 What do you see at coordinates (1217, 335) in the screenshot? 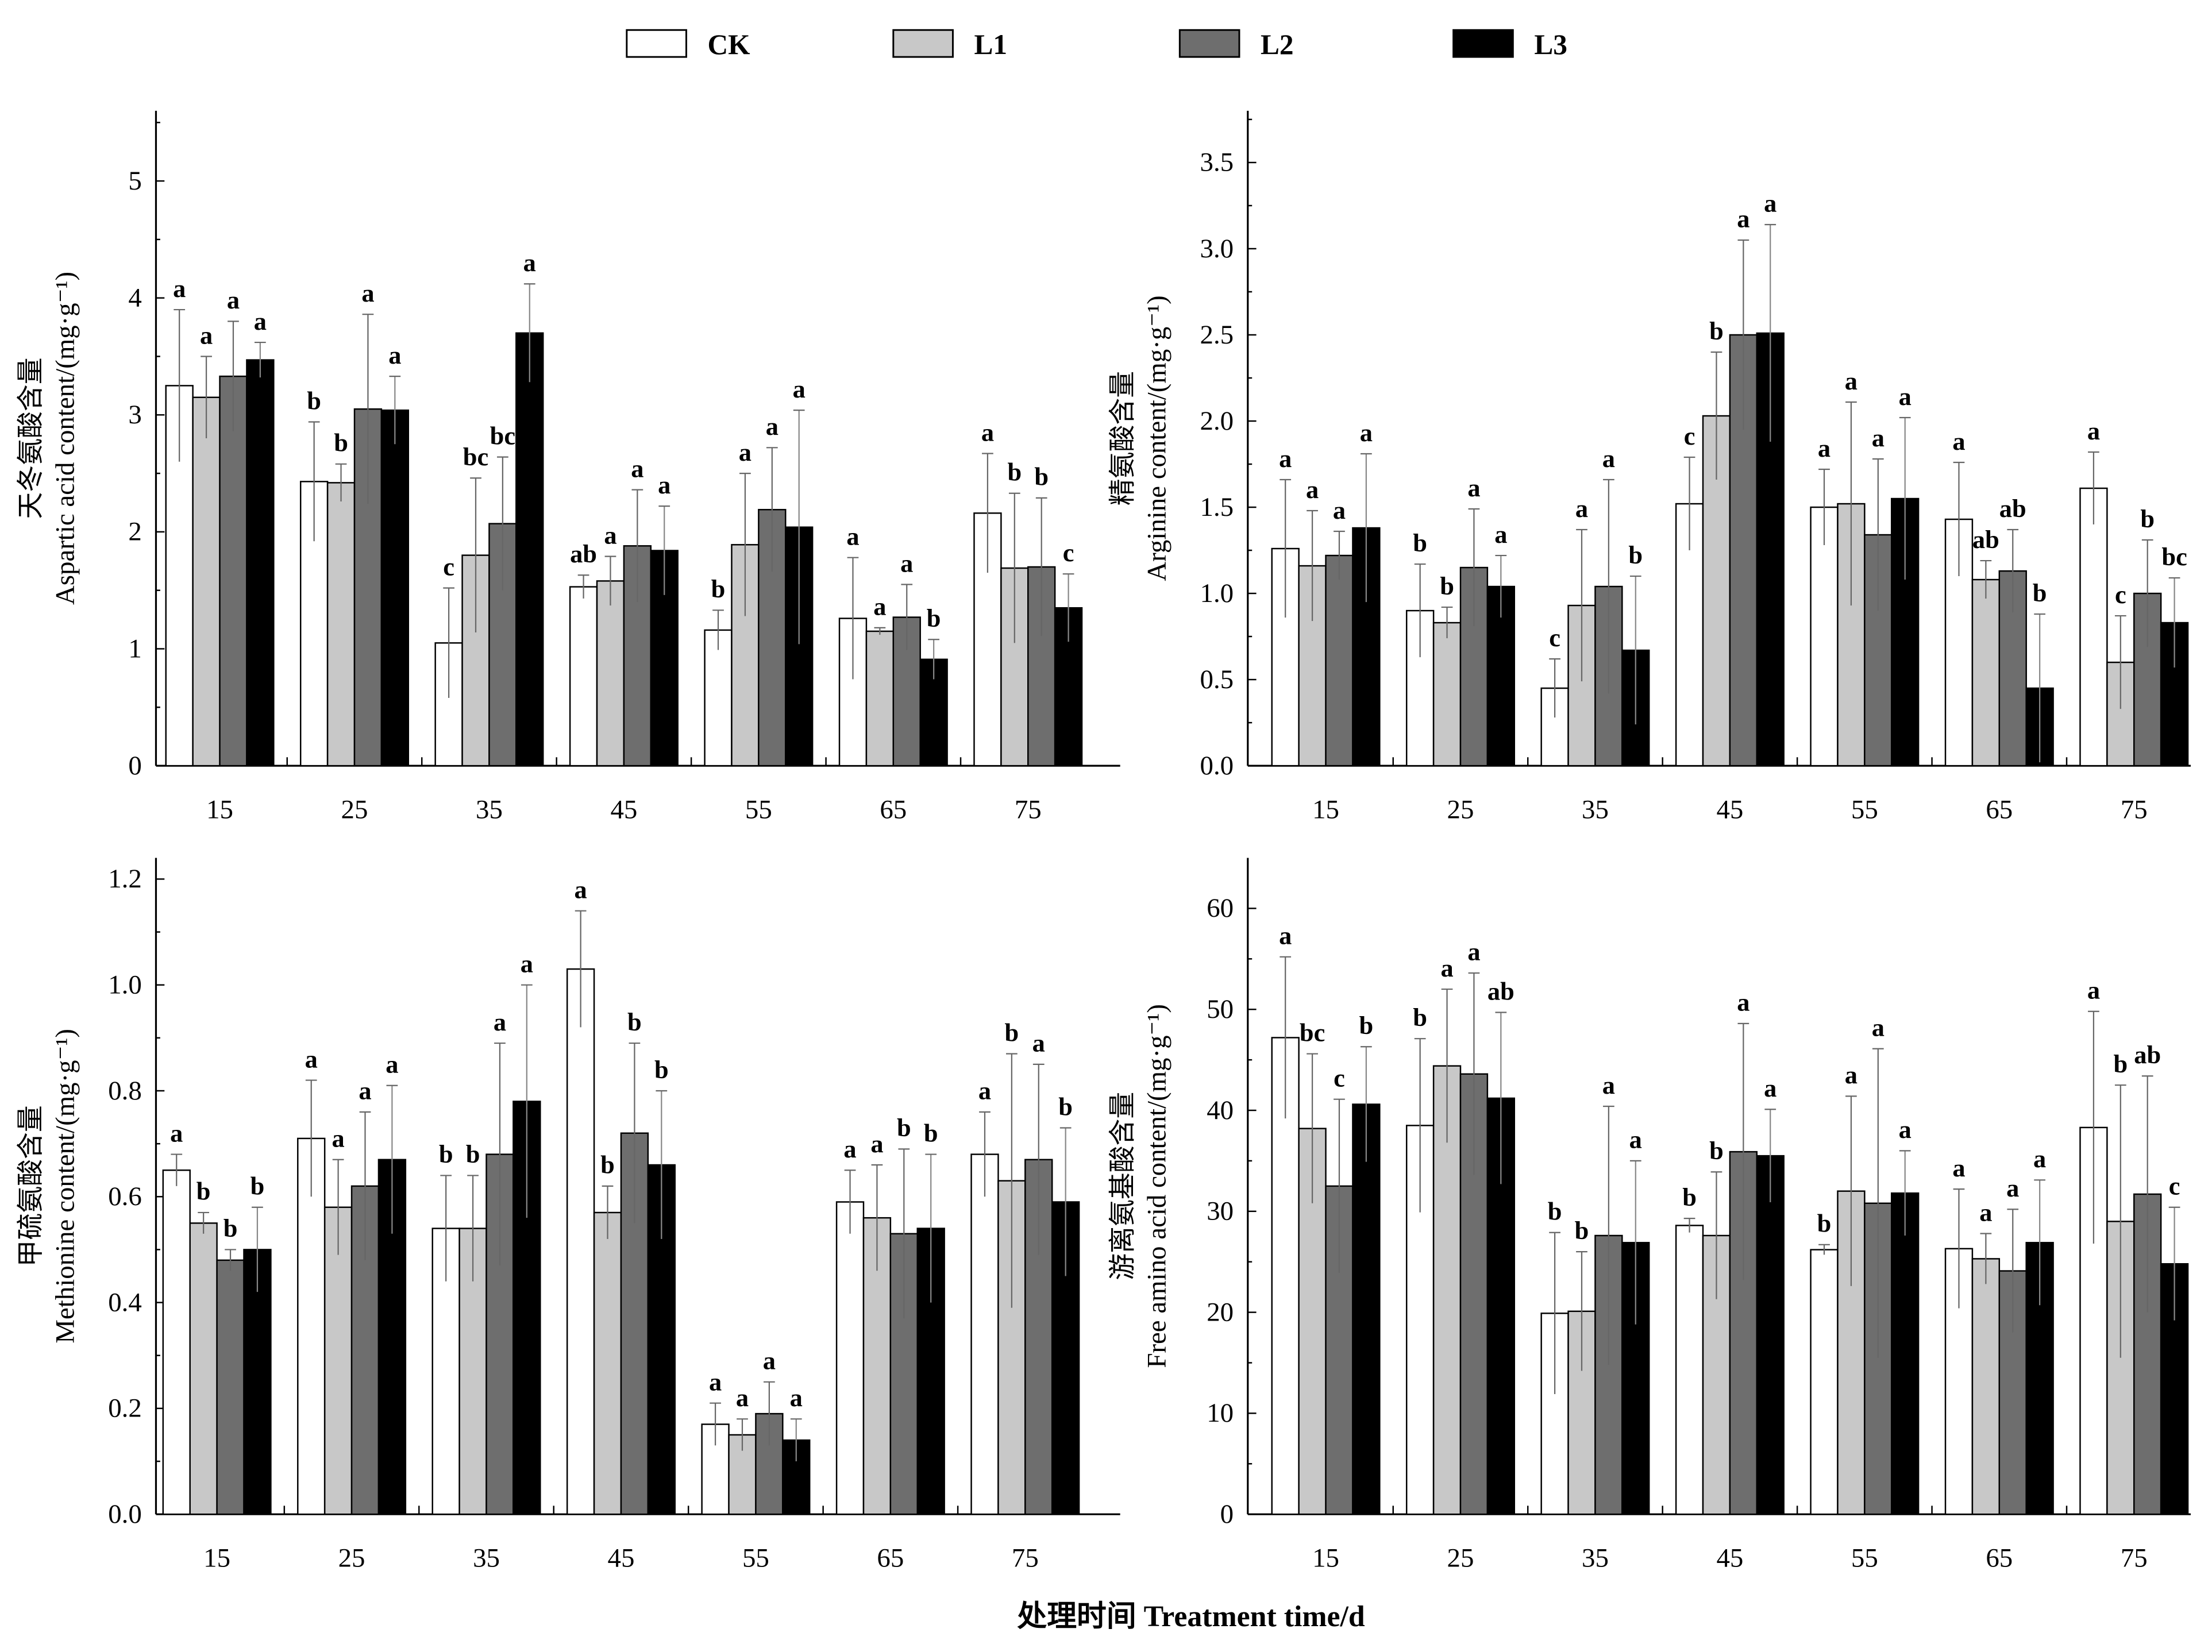
I see `y-tick-label: 2.5` at bounding box center [1217, 335].